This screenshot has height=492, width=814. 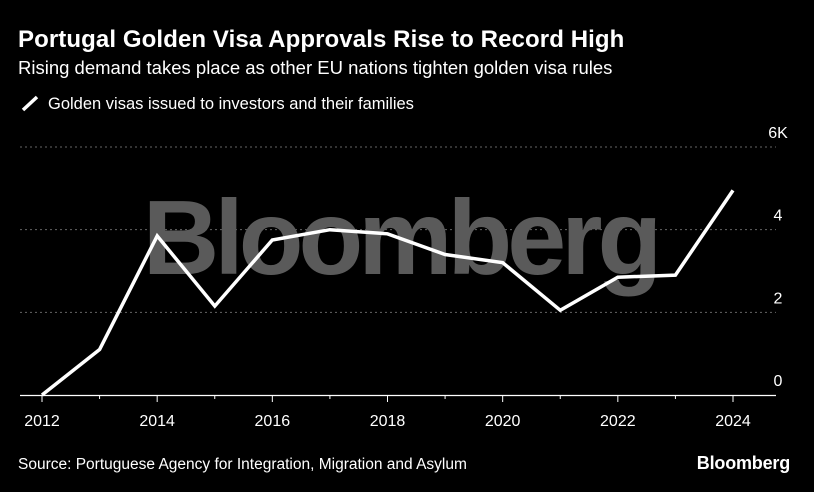 What do you see at coordinates (273, 421) in the screenshot?
I see `x-tick-label: 2016` at bounding box center [273, 421].